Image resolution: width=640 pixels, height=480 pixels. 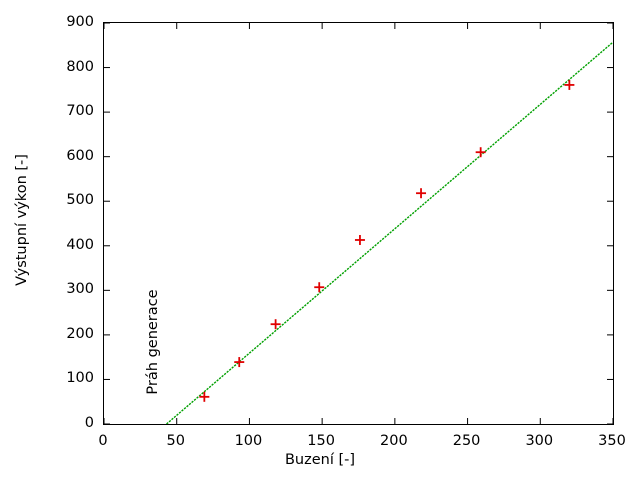 I want to click on x-tick-label: 250, so click(x=466, y=441).